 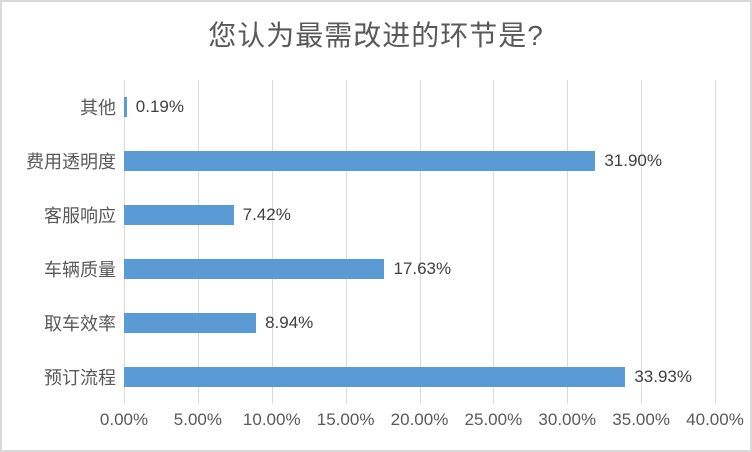 What do you see at coordinates (493, 419) in the screenshot?
I see `x-tick-label: 25.00%` at bounding box center [493, 419].